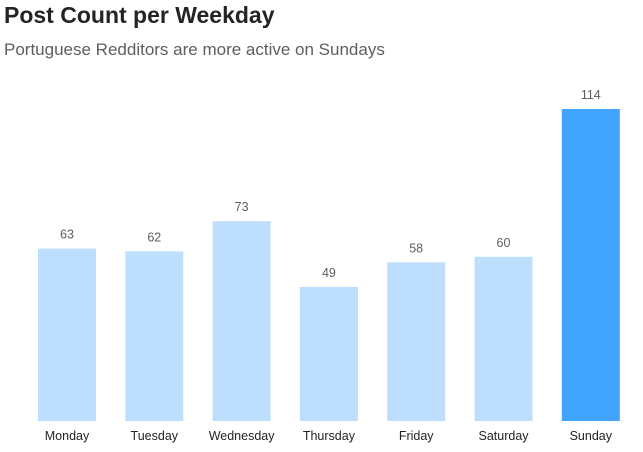 The image size is (643, 452). I want to click on bar-monday, so click(67, 334).